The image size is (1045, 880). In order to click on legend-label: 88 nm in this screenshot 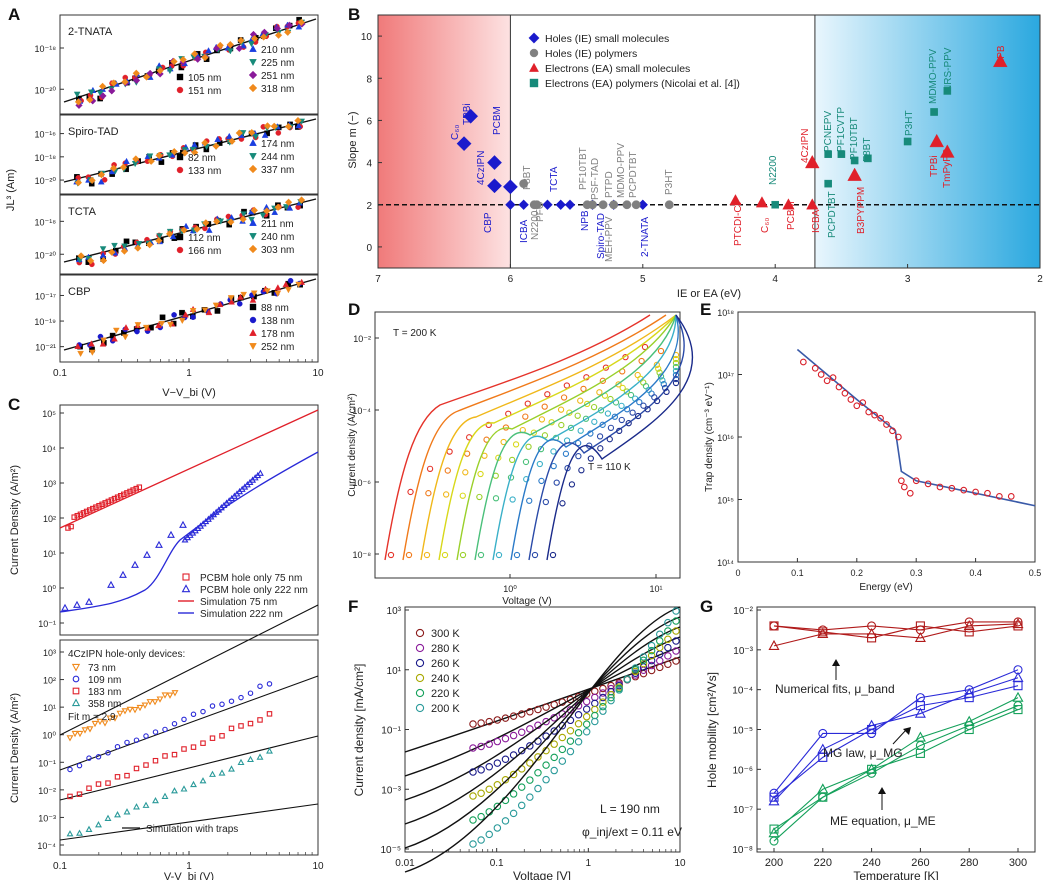, I will do `click(275, 308)`.